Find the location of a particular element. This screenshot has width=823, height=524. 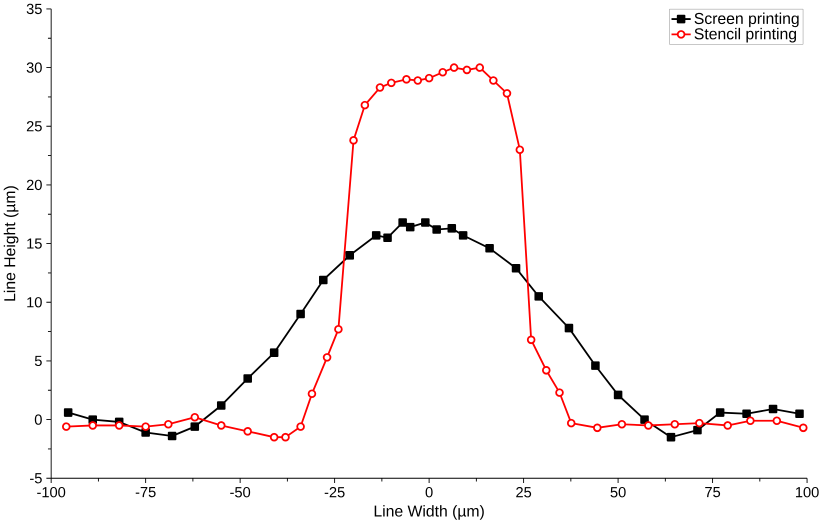

y-tick-label: 15 is located at coordinates (34, 243).